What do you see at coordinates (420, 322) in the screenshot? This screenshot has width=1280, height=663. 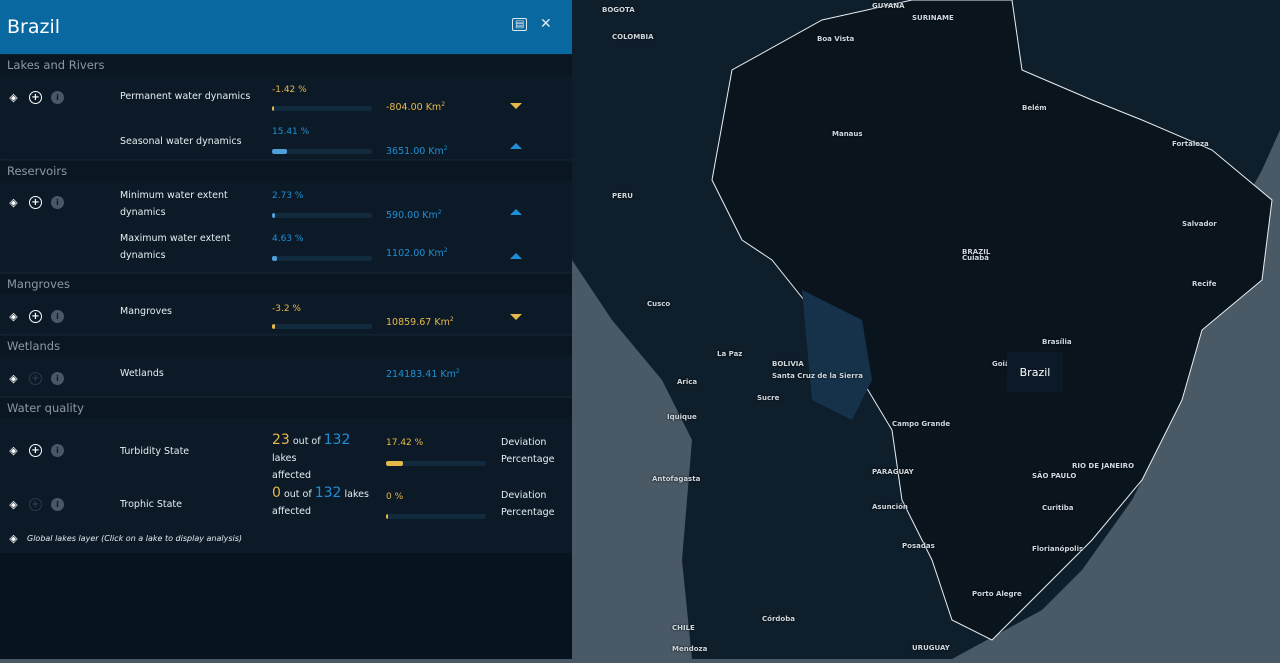 I see `metric-area: 10859.67 Km2` at bounding box center [420, 322].